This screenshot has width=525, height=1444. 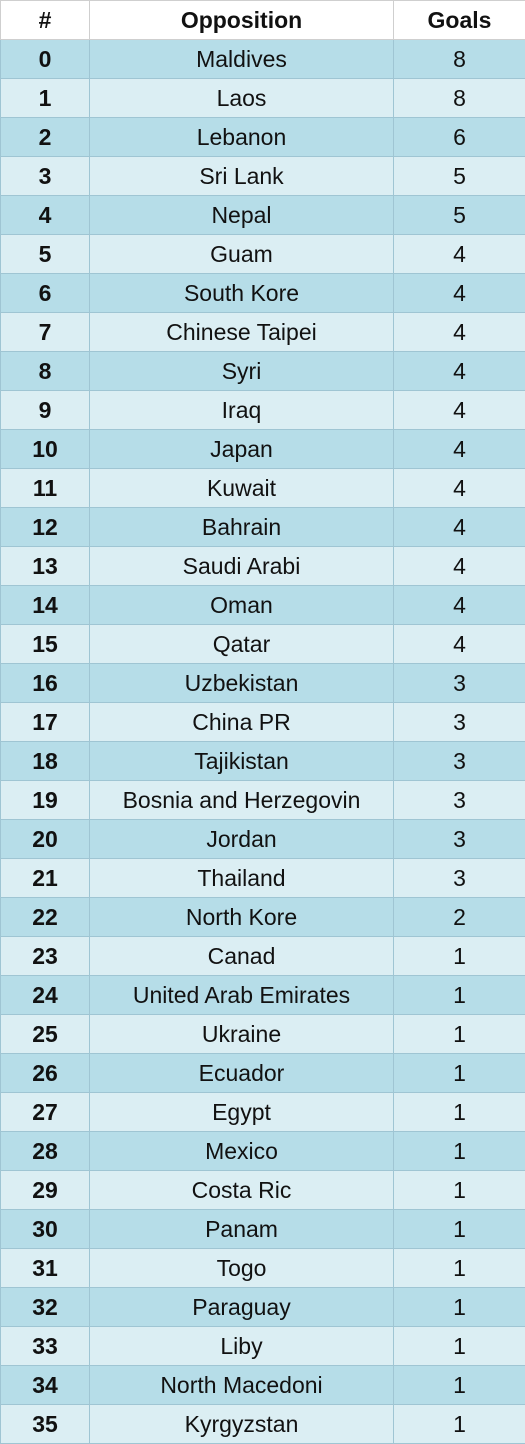 I want to click on row-opposition-cell: Oman, so click(x=242, y=605).